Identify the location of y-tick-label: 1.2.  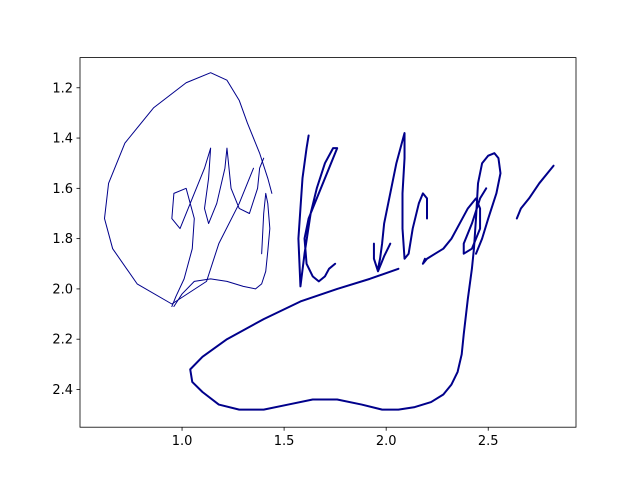
(62, 88).